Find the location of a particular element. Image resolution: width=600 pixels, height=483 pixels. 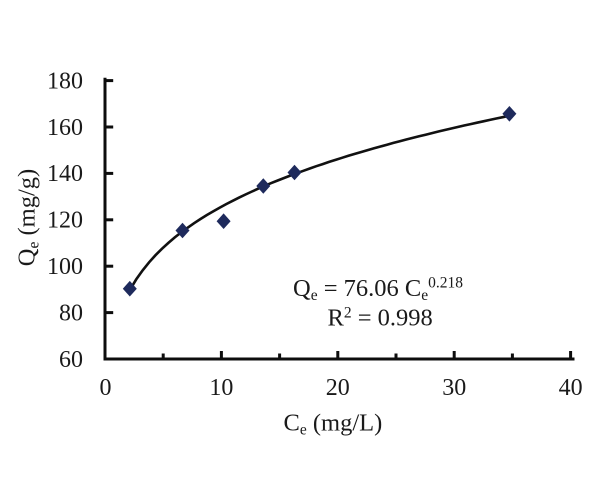

svg-text: 180 is located at coordinates (65, 81).